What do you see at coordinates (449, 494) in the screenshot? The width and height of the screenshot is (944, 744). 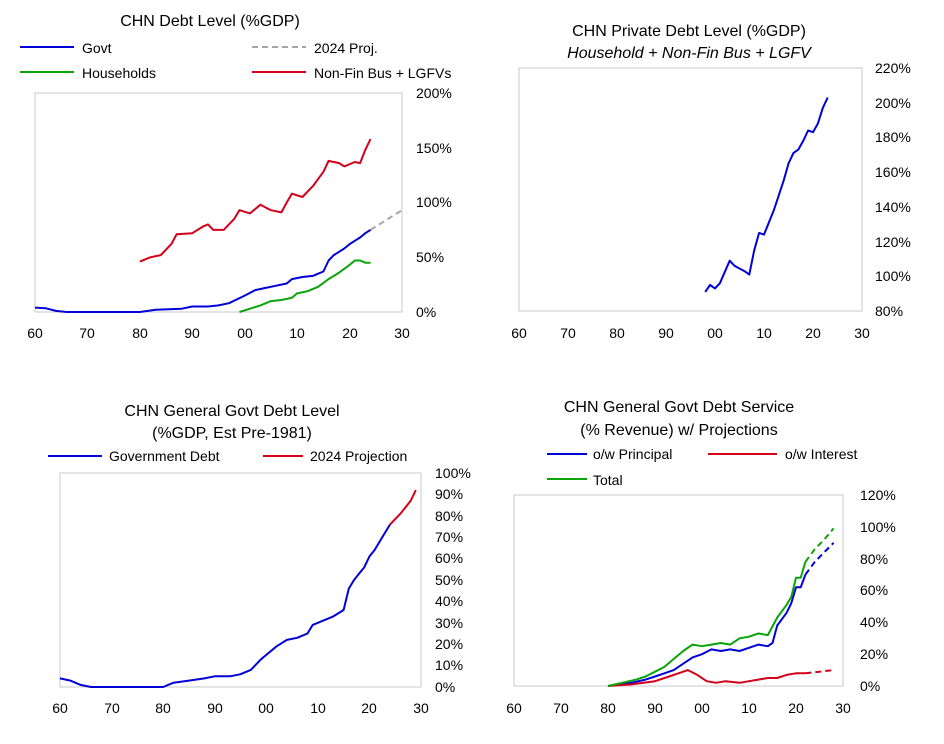 I see `y-tick-label: 90%` at bounding box center [449, 494].